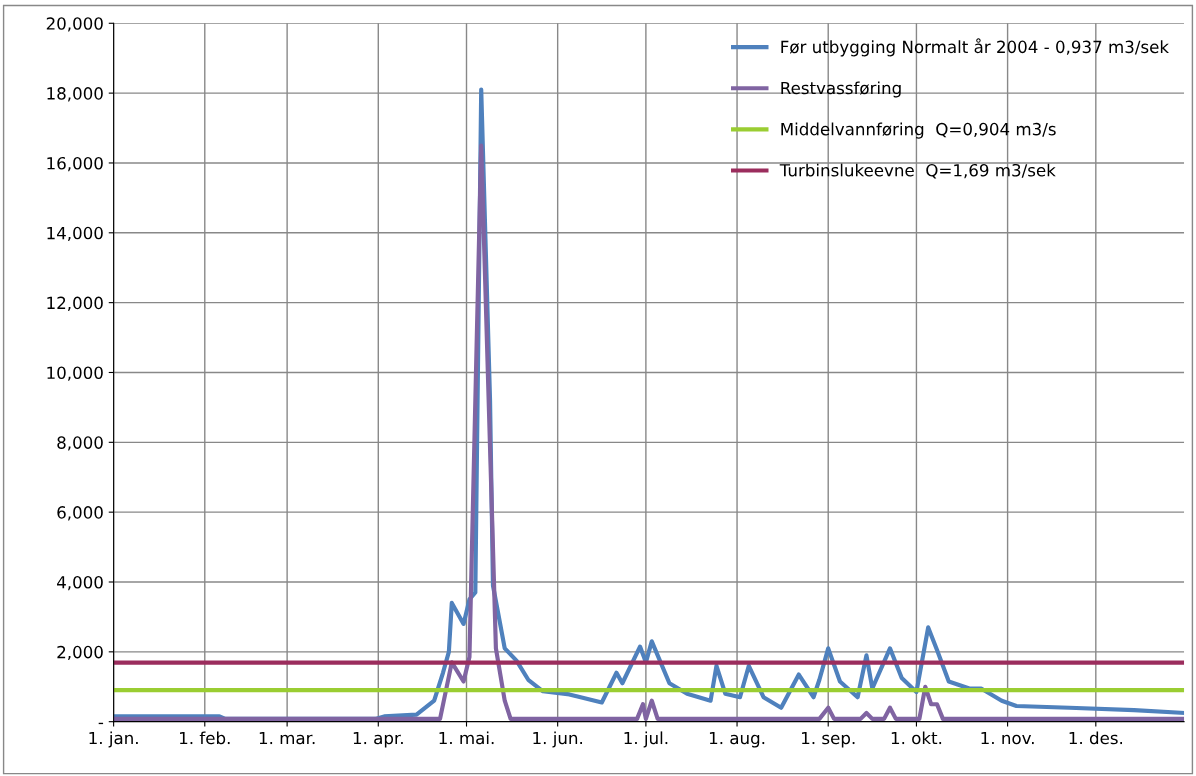 The width and height of the screenshot is (1196, 776). I want to click on x-tick-label: 1. jul., so click(646, 739).